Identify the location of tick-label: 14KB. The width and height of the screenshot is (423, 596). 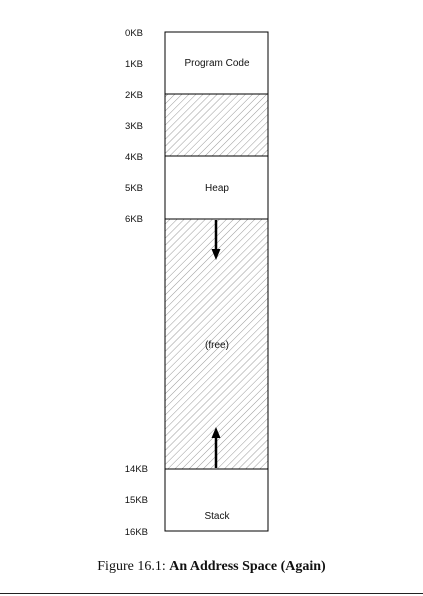
(136, 469).